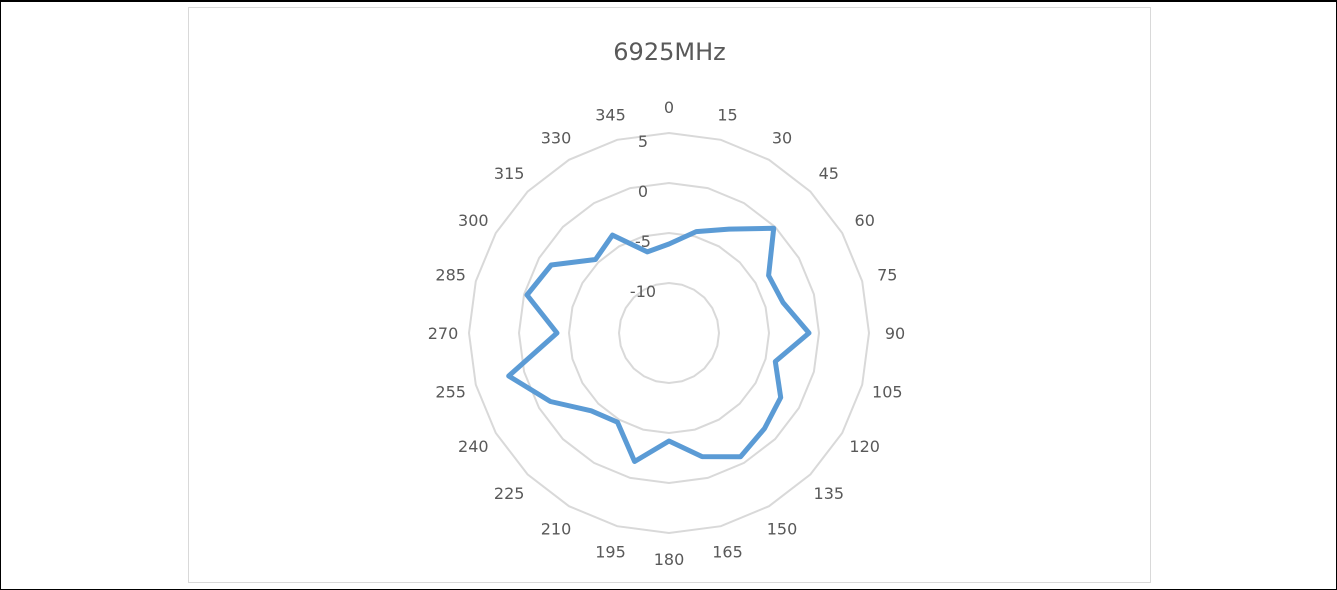  I want to click on angle-label: 270, so click(443, 333).